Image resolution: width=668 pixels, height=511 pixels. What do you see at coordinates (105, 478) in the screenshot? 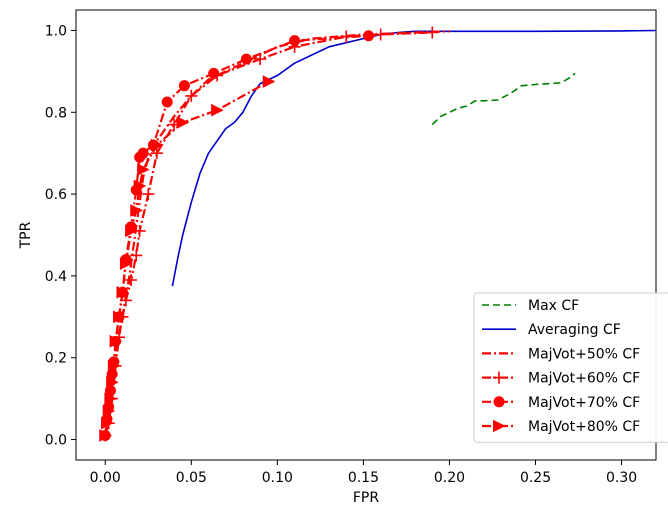
I see `x-tick-label: 0.00` at bounding box center [105, 478].